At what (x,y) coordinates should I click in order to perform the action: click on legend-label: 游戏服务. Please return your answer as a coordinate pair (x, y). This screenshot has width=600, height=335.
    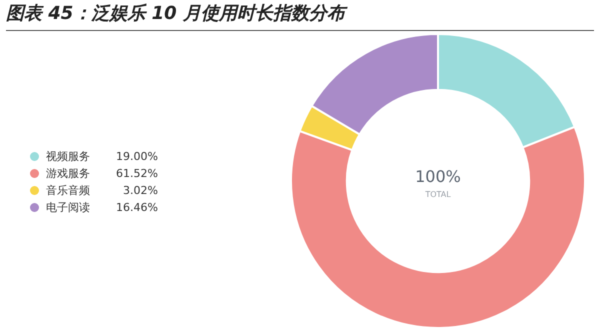
    Looking at the image, I should click on (68, 173).